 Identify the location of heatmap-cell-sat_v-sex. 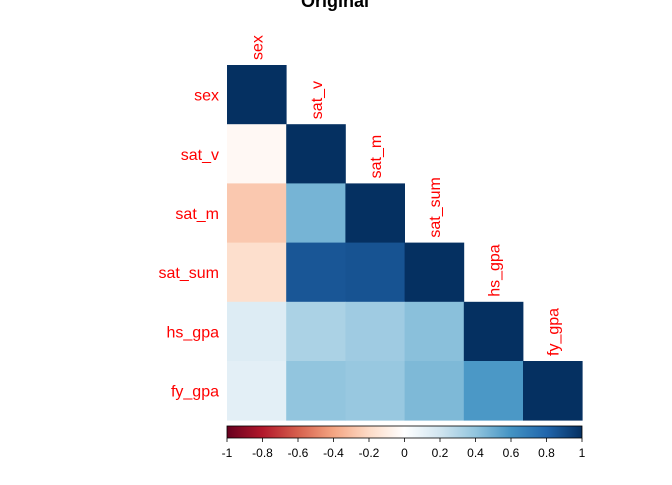
(257, 154).